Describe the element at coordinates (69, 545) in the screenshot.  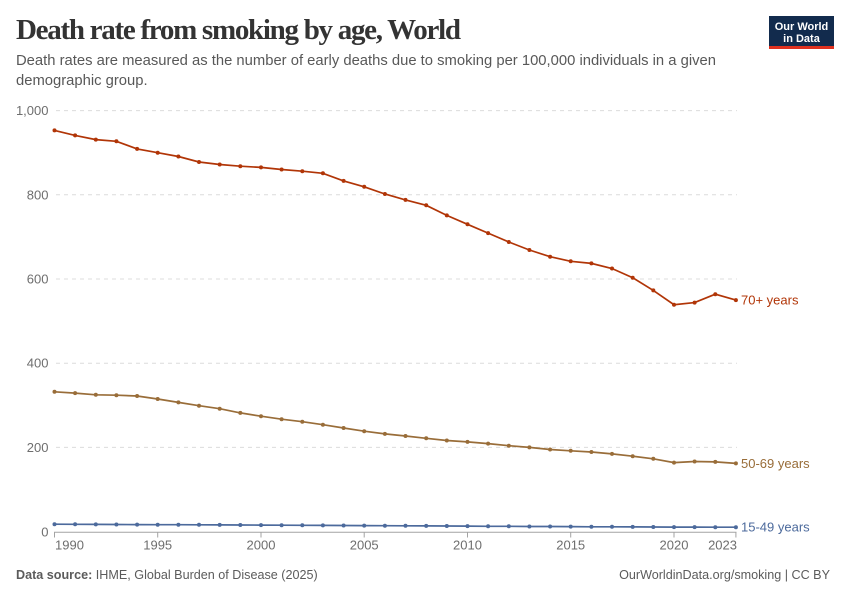
I see `svg-text: 1990` at that location.